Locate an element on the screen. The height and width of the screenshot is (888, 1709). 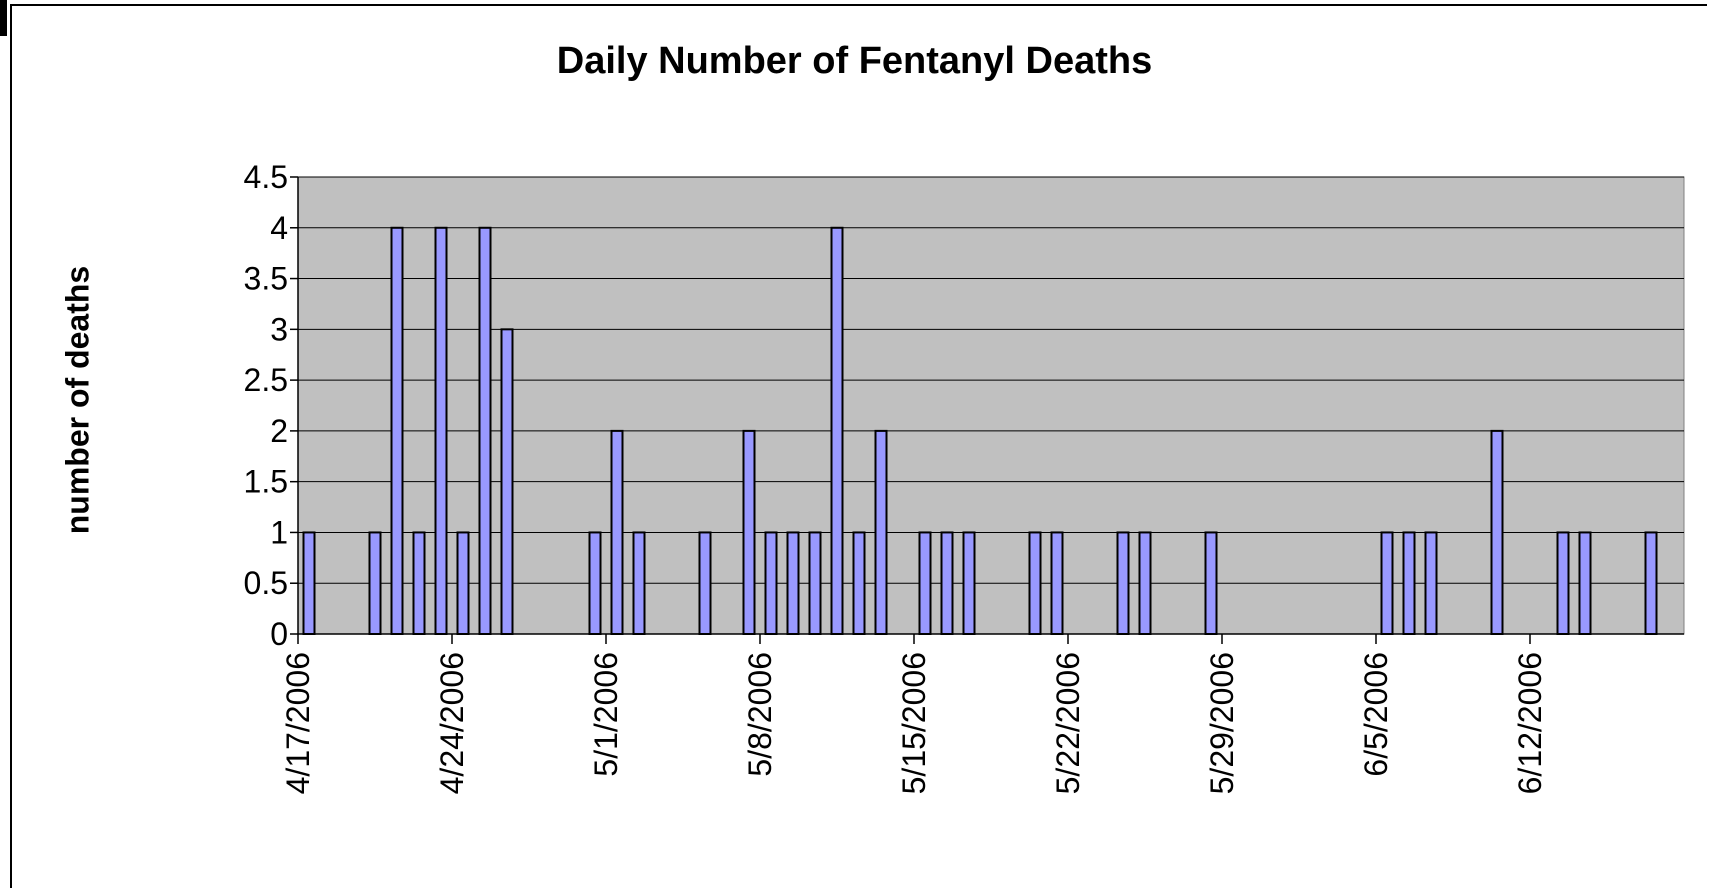
x-tick-label: 5/8/2006 is located at coordinates (760, 714).